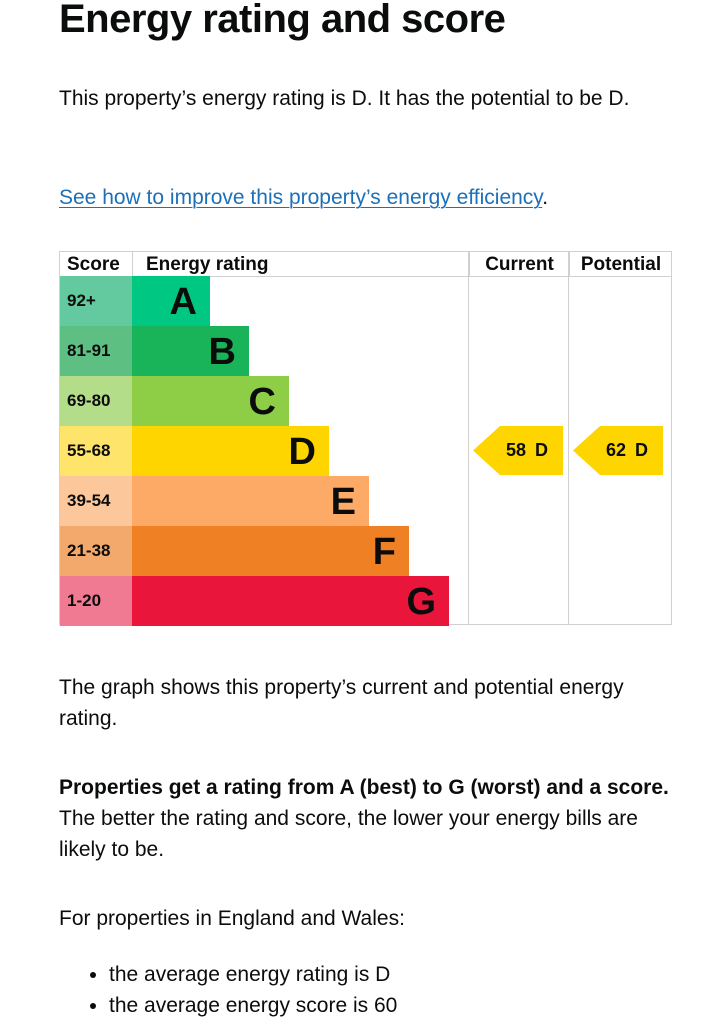  I want to click on page-title: Energy rating and score, so click(282, 20).